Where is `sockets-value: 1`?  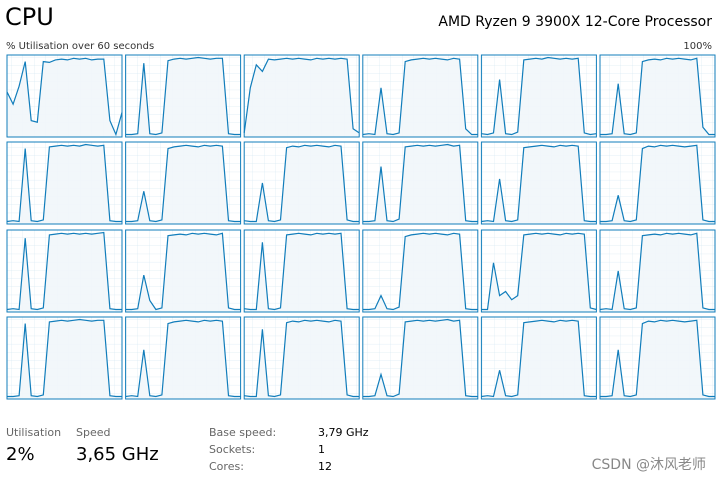 sockets-value: 1 is located at coordinates (321, 449).